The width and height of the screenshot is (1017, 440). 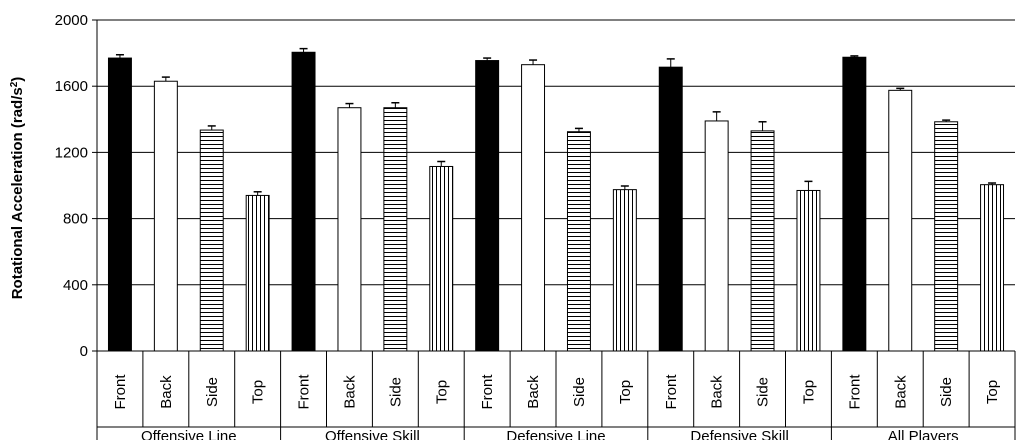 I want to click on y-tick-label: 1200, so click(x=71, y=152).